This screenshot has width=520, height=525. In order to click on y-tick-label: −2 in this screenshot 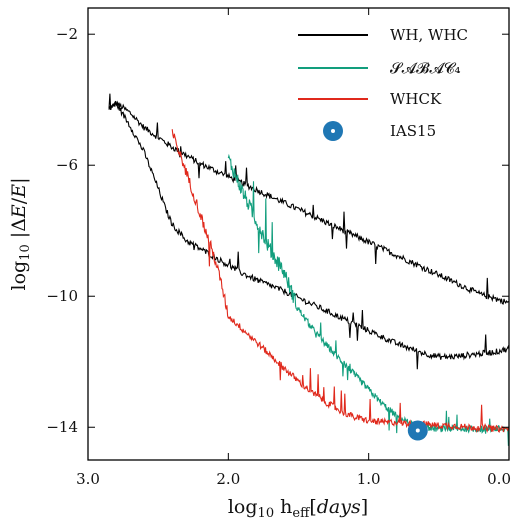, I will do `click(67, 34)`.